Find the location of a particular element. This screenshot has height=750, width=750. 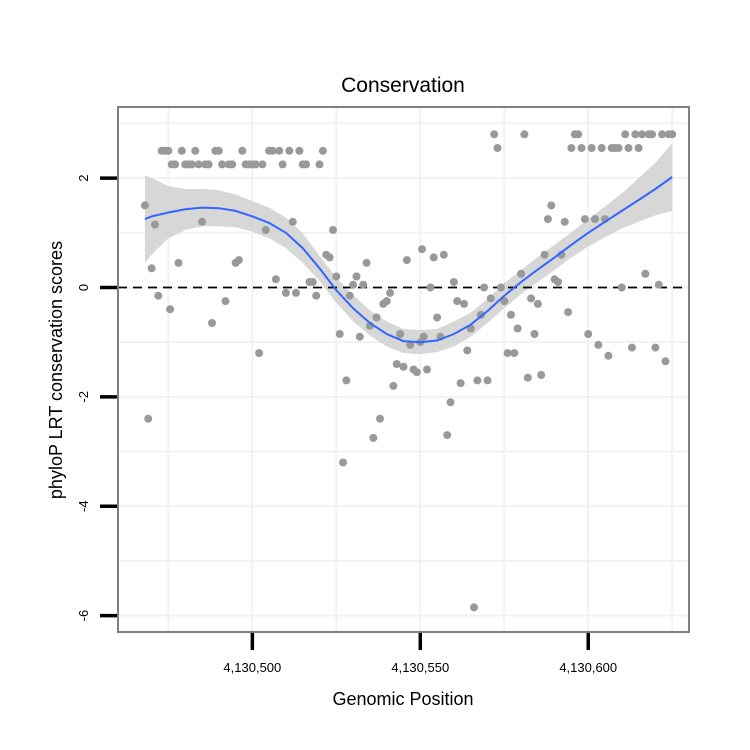

y-tick-label: -2 is located at coordinates (83, 397).